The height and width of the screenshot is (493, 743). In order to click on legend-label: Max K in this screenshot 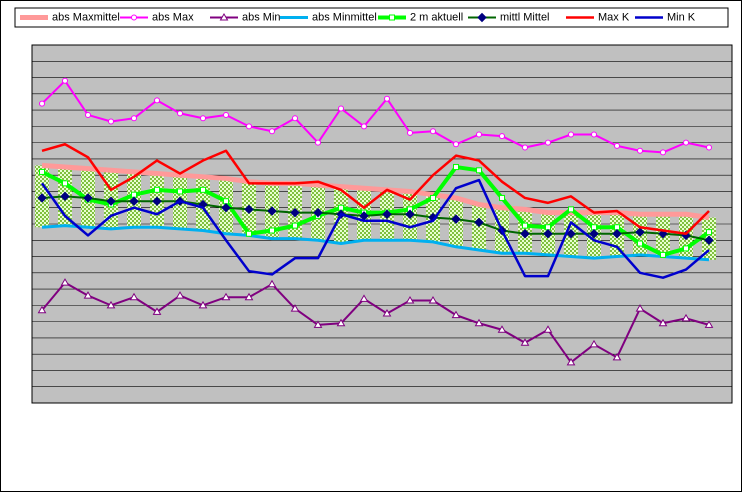, I will do `click(614, 17)`.